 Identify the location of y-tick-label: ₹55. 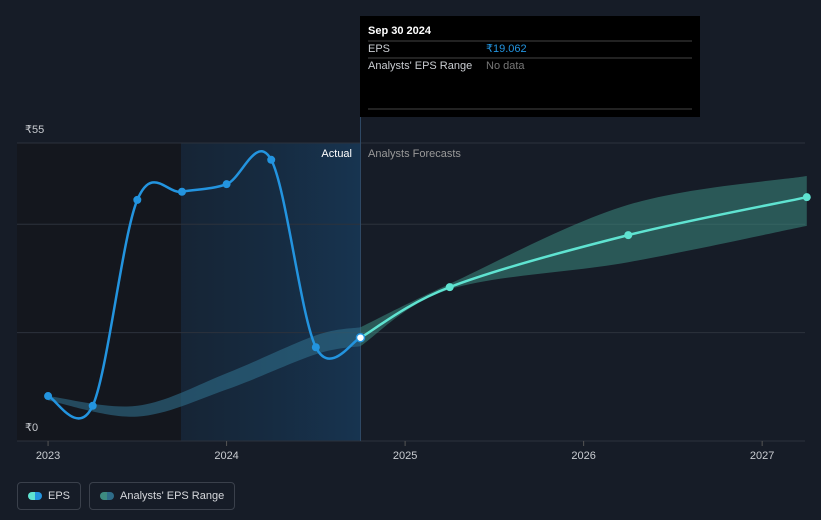
(34, 130).